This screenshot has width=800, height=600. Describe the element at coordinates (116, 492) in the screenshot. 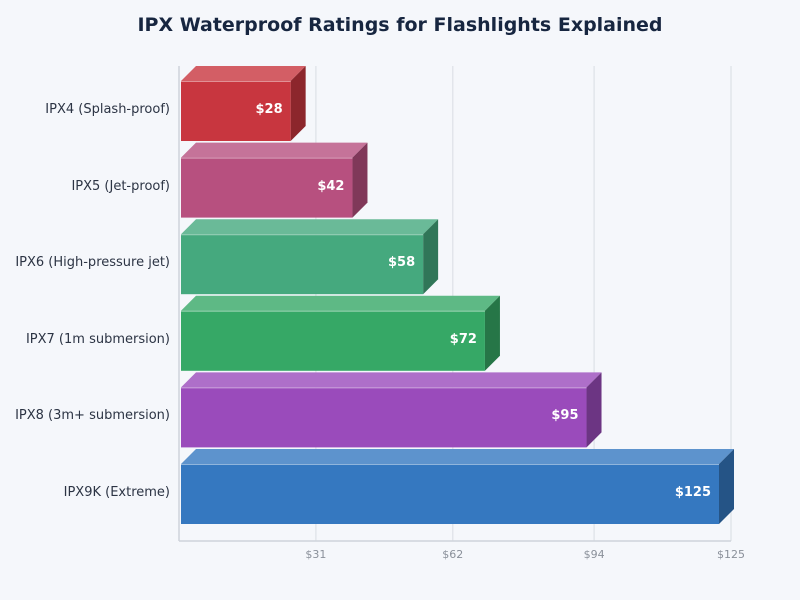

I see `y-category-label: IPX9K (Extreme)` at that location.